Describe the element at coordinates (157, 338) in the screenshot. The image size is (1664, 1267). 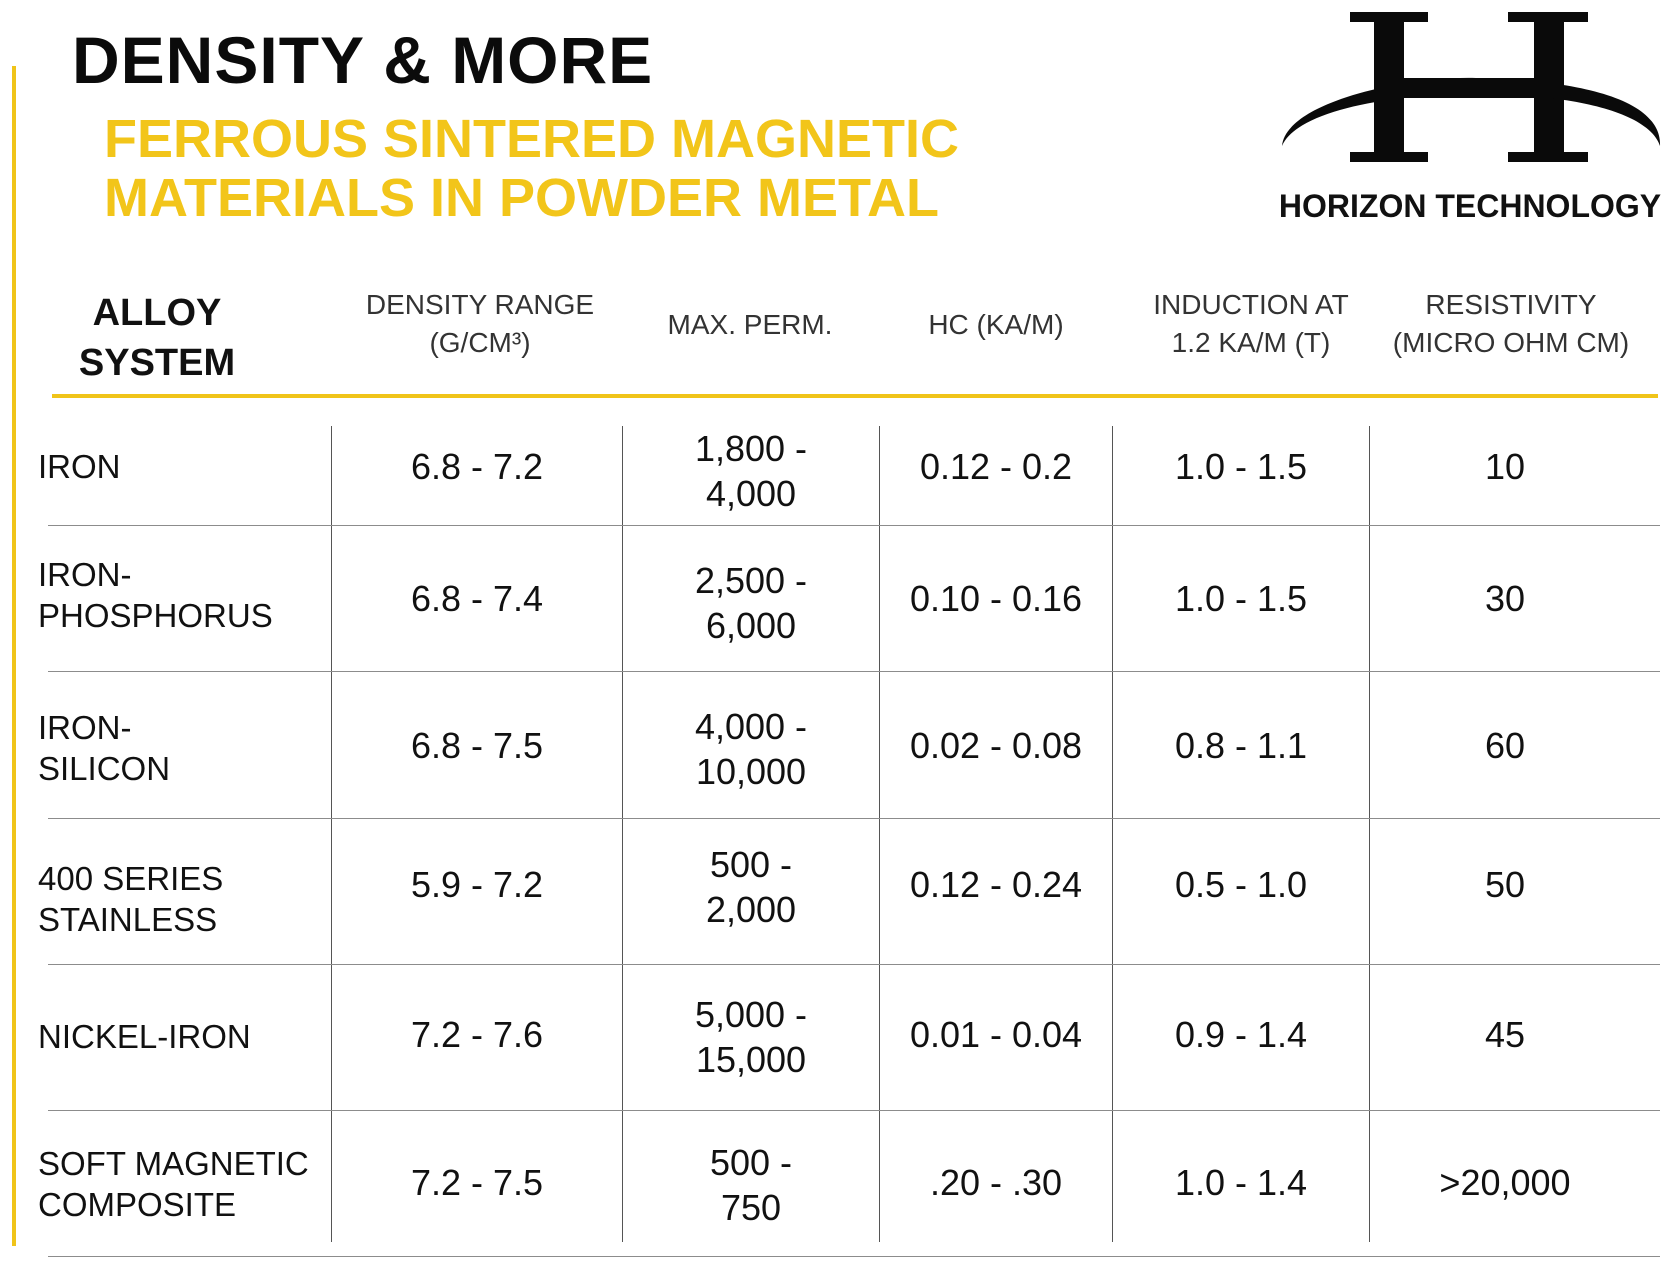
I see `header-alloy-system: ALLOY SYSTEM` at that location.